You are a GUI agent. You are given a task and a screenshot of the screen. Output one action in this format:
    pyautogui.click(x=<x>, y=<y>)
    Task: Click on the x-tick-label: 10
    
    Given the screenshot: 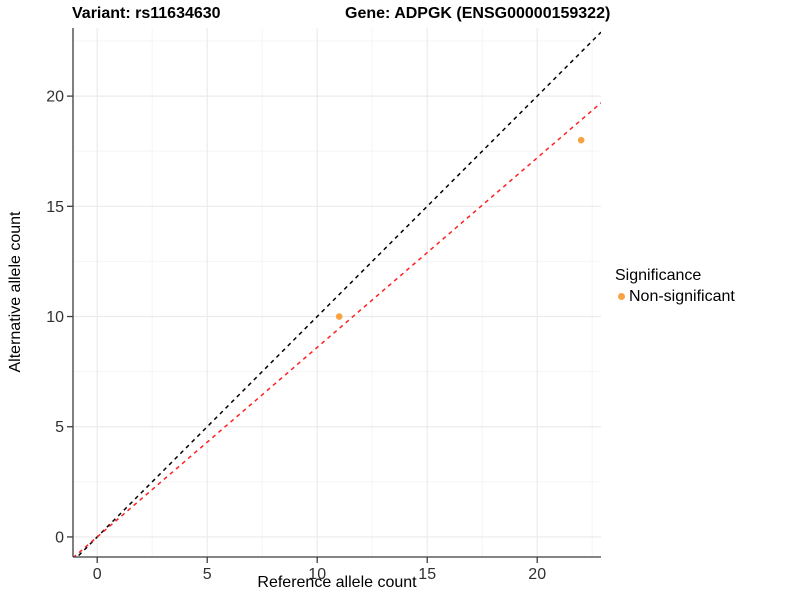 What is the action you would take?
    pyautogui.click(x=317, y=574)
    